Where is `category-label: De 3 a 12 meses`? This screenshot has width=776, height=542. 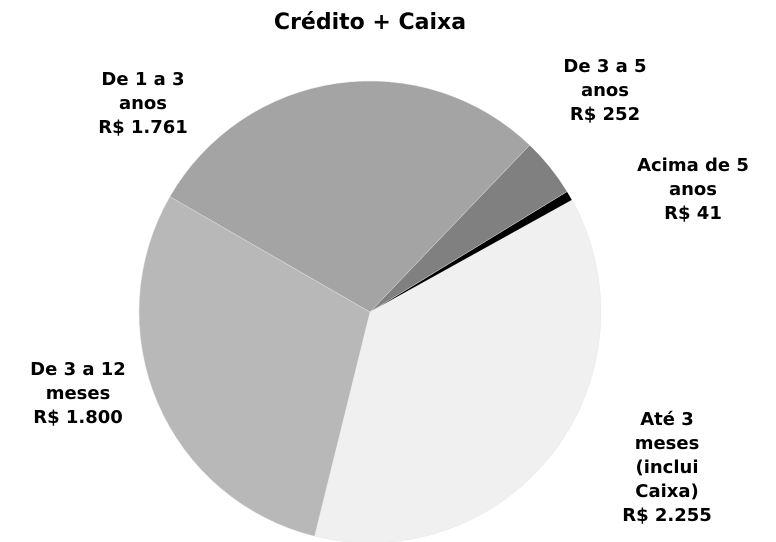
category-label: De 3 a 12 meses is located at coordinates (78, 381).